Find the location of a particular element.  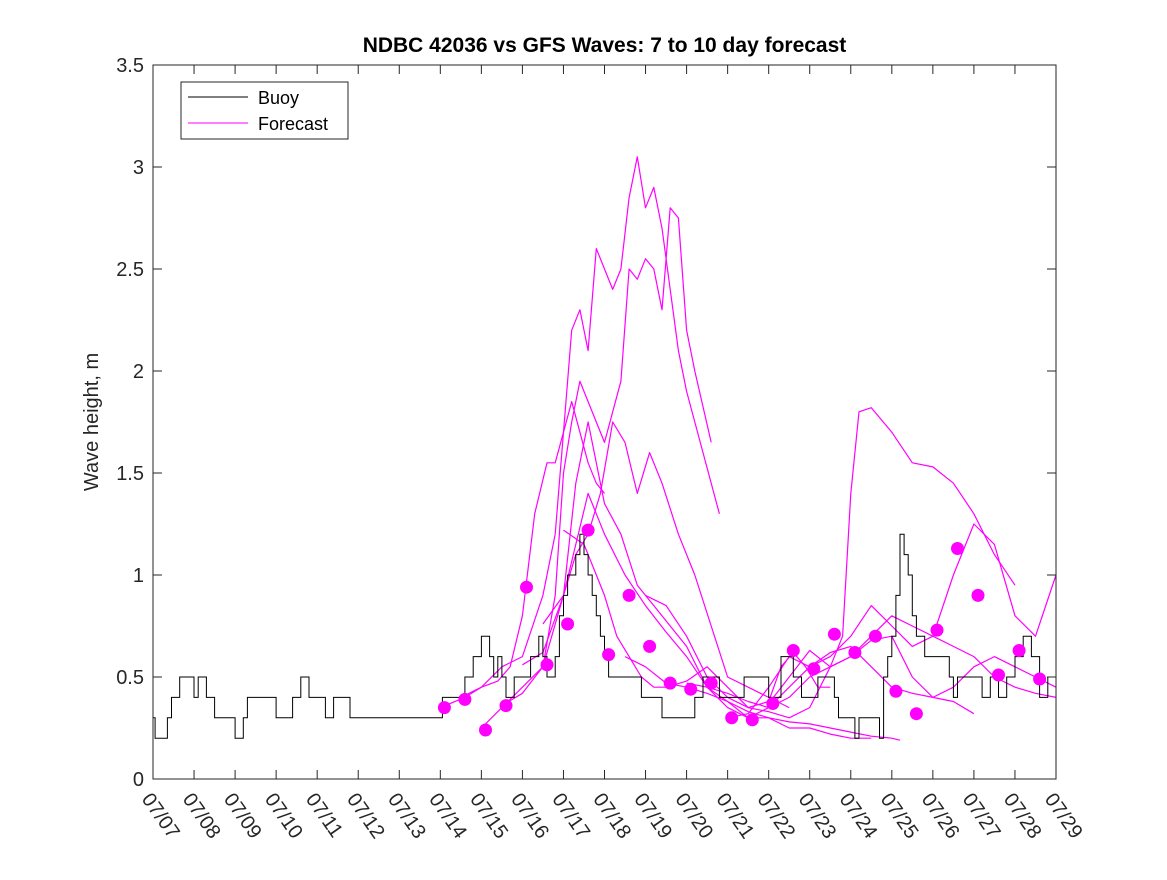

y-tick-label: 0.5 is located at coordinates (130, 678).